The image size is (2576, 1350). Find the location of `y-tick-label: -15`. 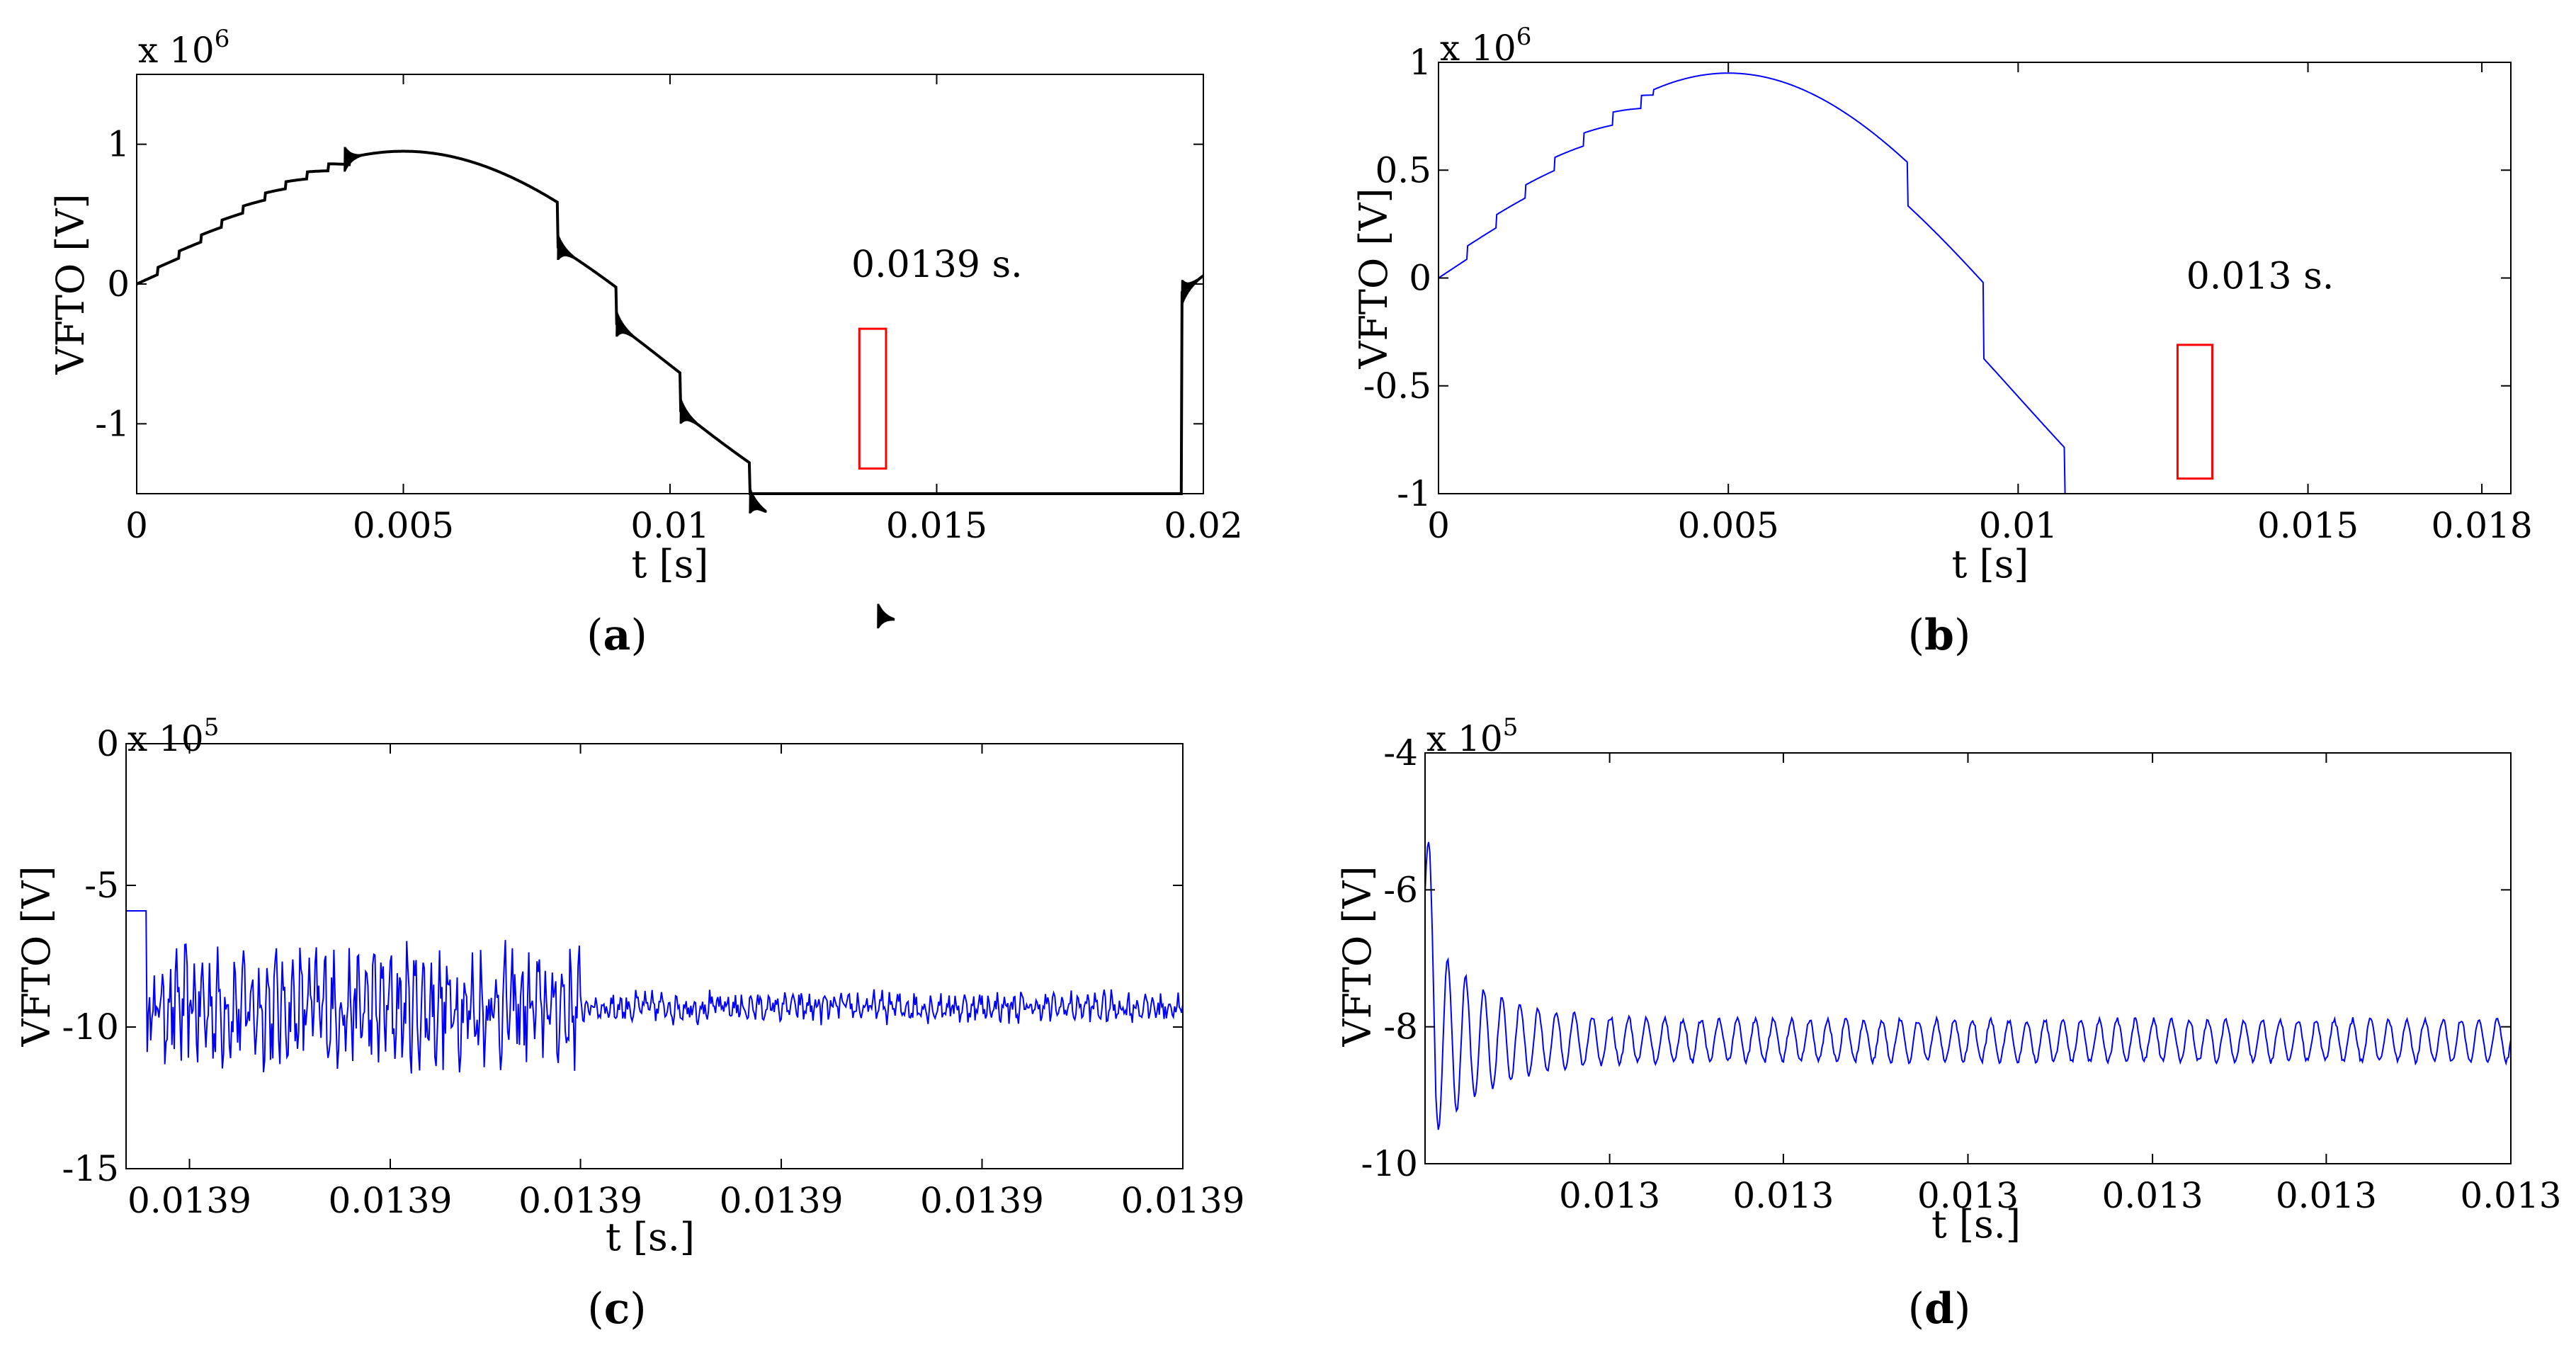

y-tick-label: -15 is located at coordinates (90, 1168).